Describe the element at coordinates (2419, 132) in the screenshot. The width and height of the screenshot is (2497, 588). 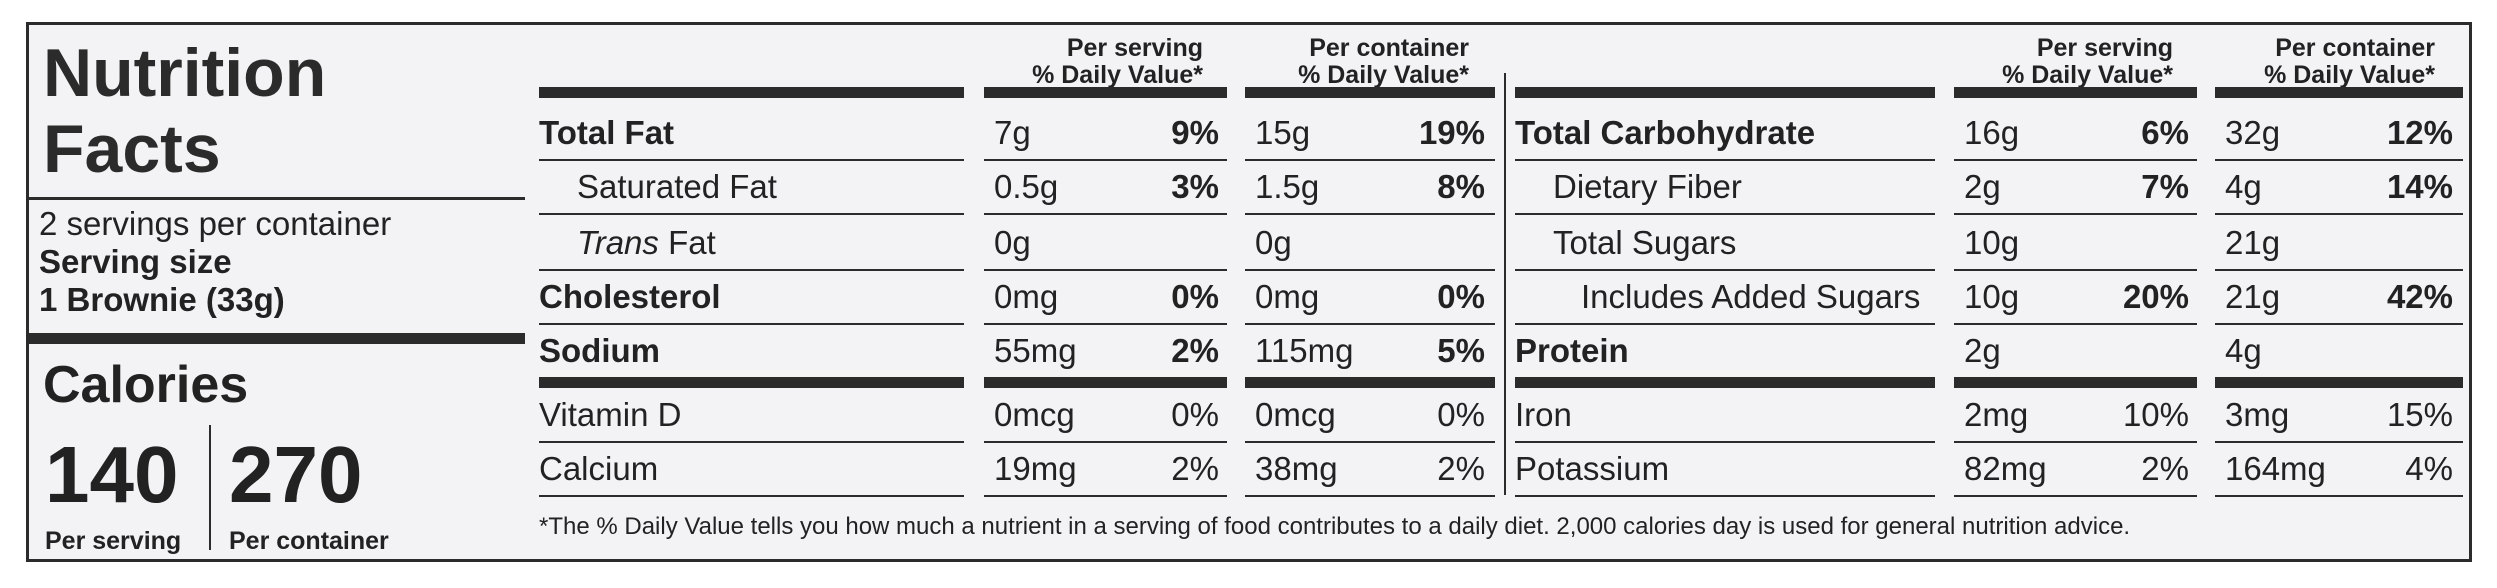
I see `container-dv: 12%` at that location.